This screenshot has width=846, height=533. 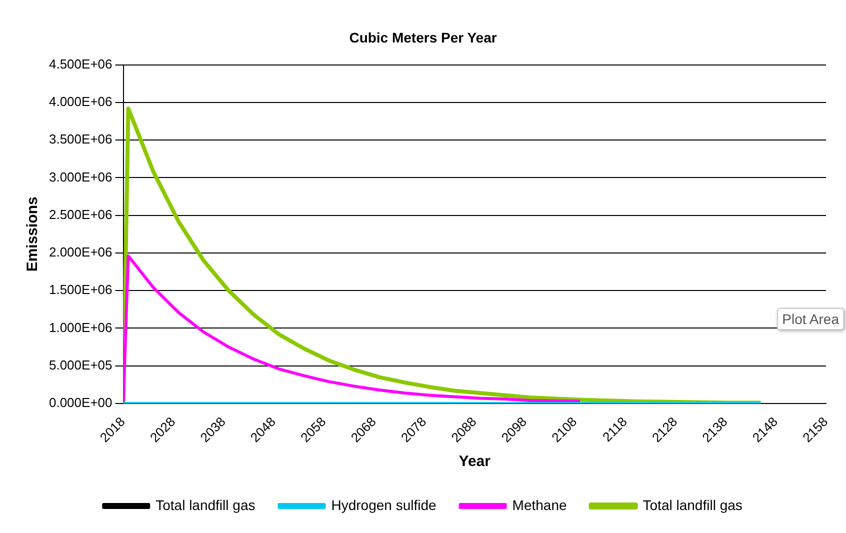 I want to click on y-tick-label: 2.500E+06, so click(x=80, y=214).